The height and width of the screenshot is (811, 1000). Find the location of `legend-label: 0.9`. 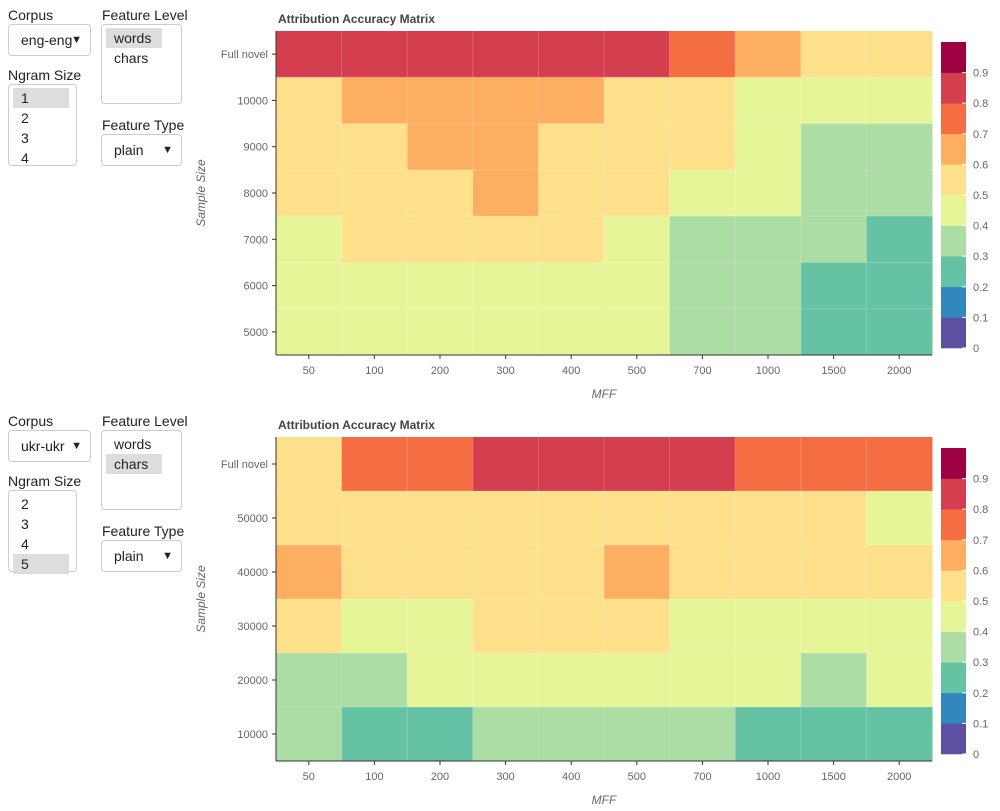

legend-label: 0.9 is located at coordinates (980, 480).